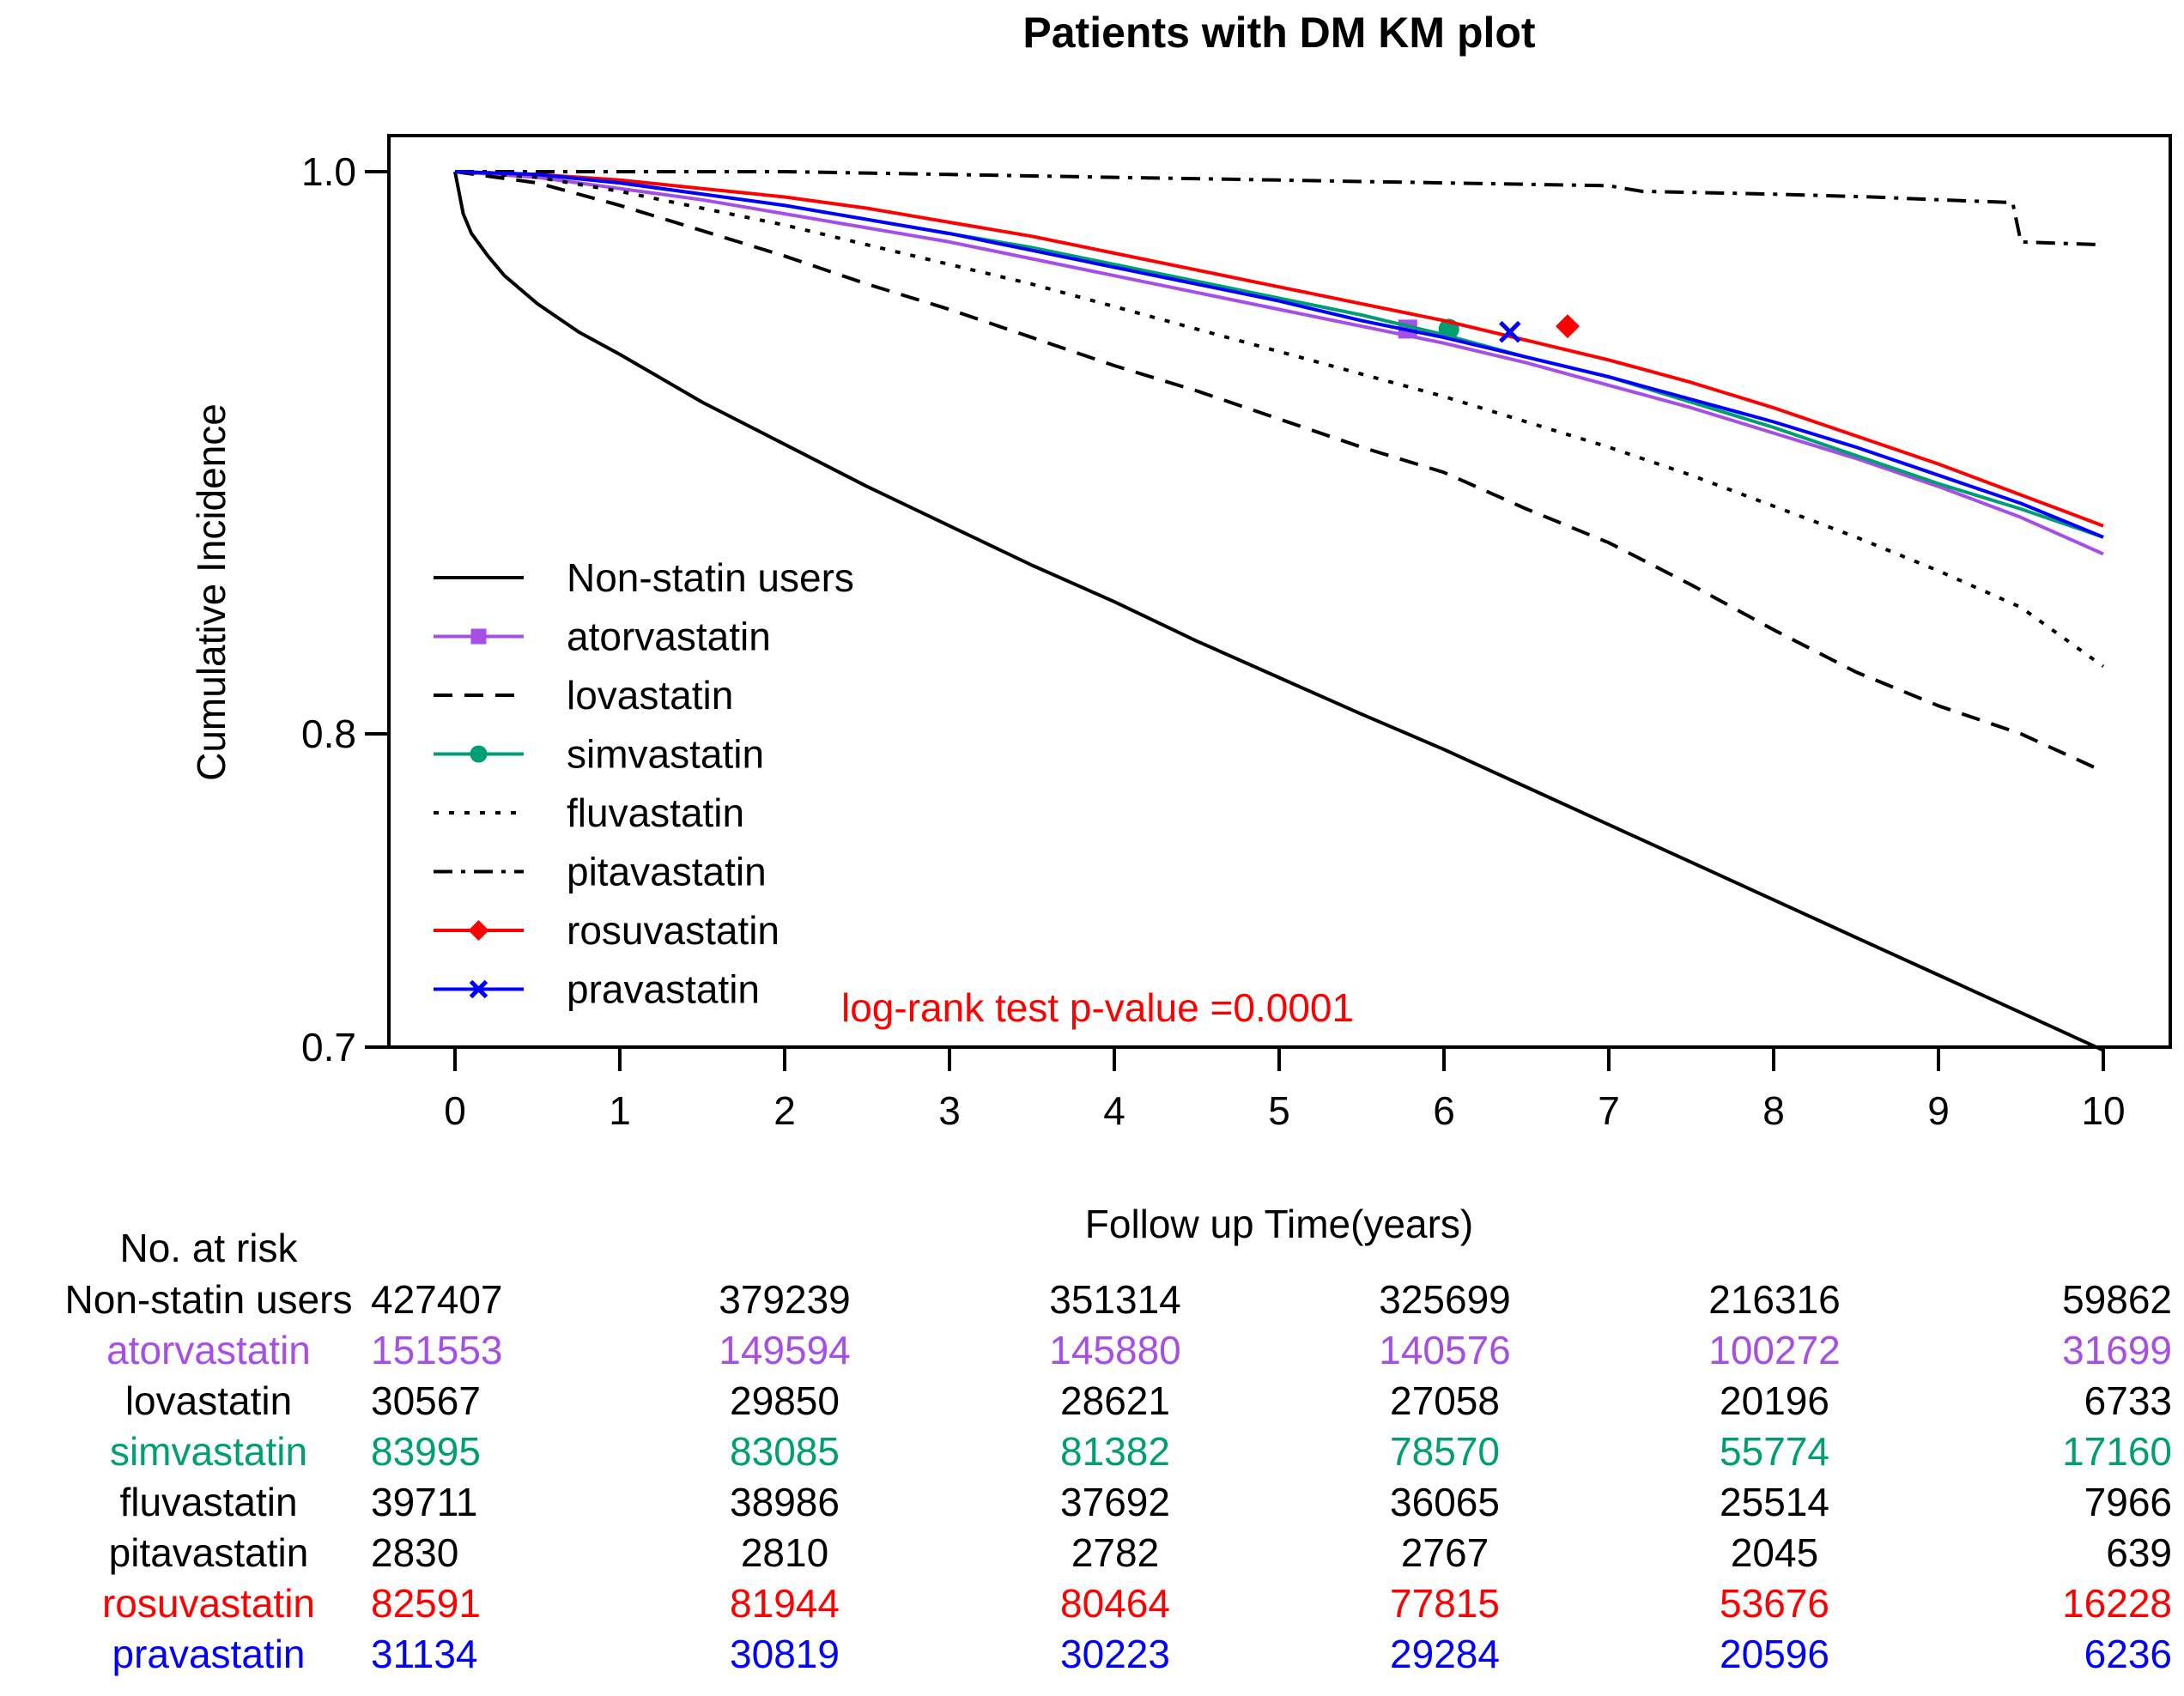 Image resolution: width=2184 pixels, height=1696 pixels. I want to click on x-tick-label: 8, so click(1774, 1110).